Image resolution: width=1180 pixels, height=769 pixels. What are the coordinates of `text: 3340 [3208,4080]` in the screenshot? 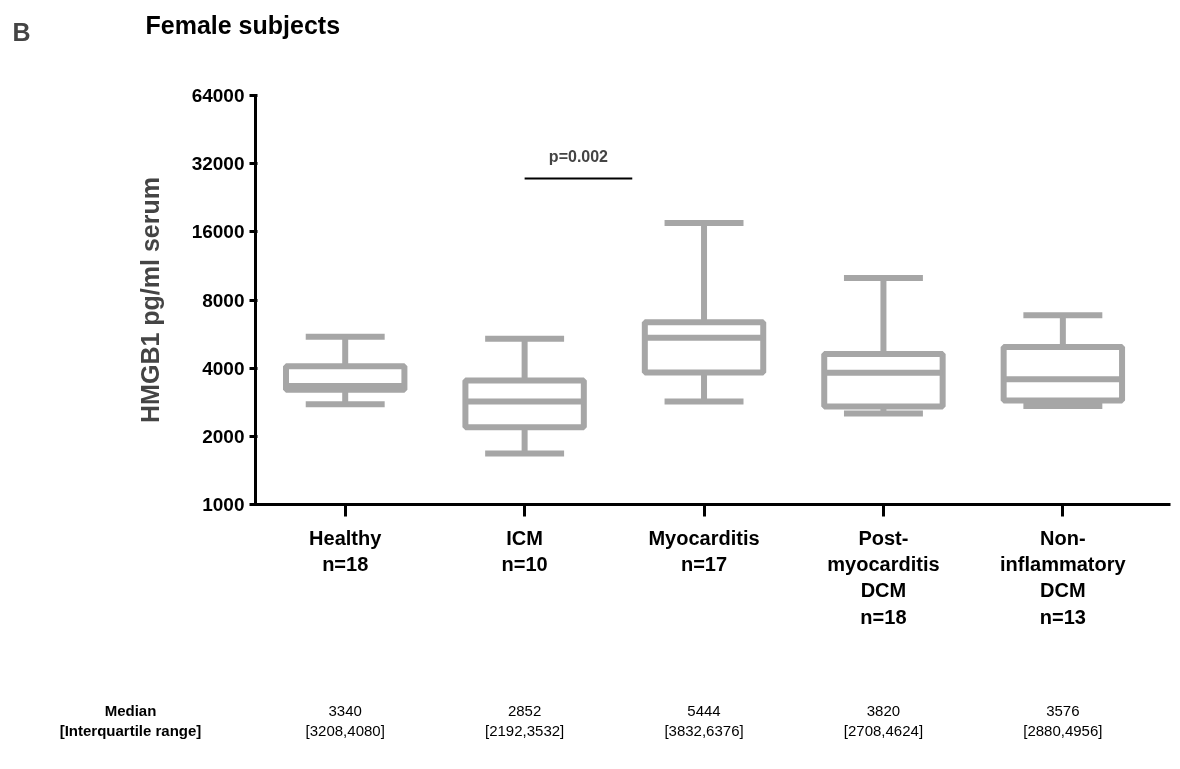 It's located at (345, 721).